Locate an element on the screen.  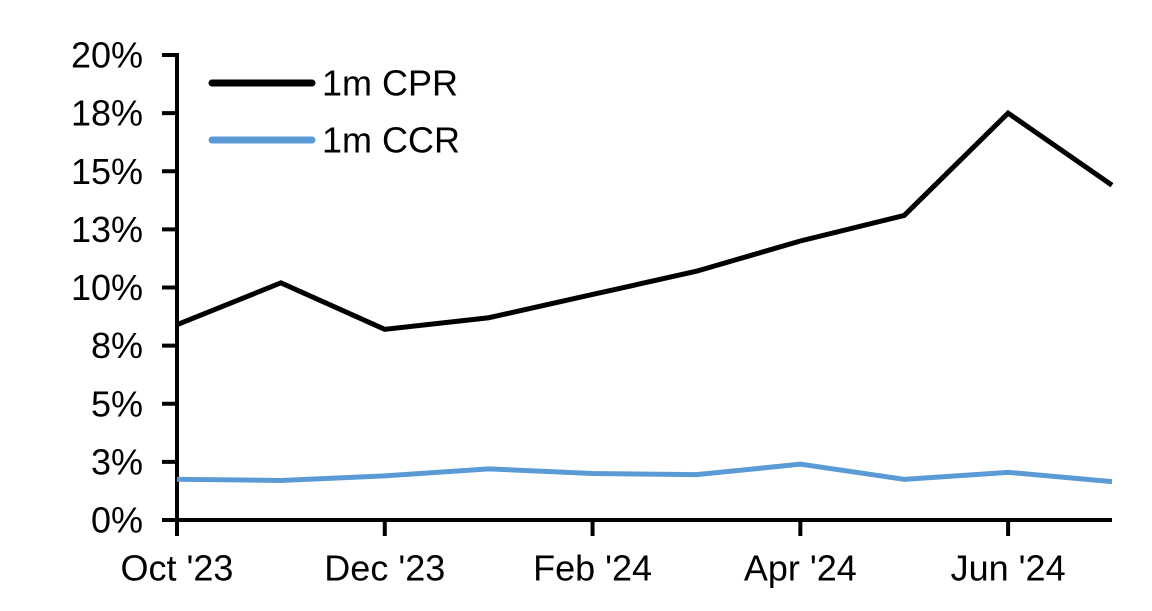
legend-item-1m-cpr: 1m CPR is located at coordinates (333, 83).